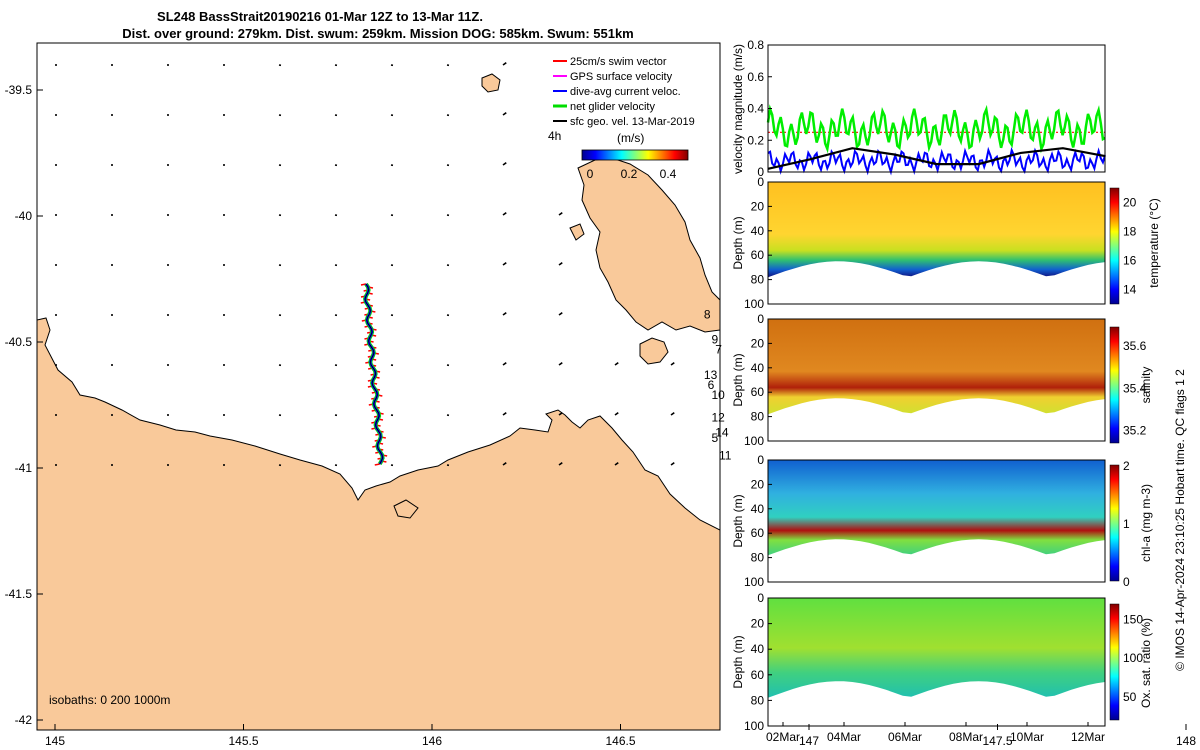 The width and height of the screenshot is (1200, 750). Describe the element at coordinates (758, 231) in the screenshot. I see `temp-ytick-label: 40` at that location.